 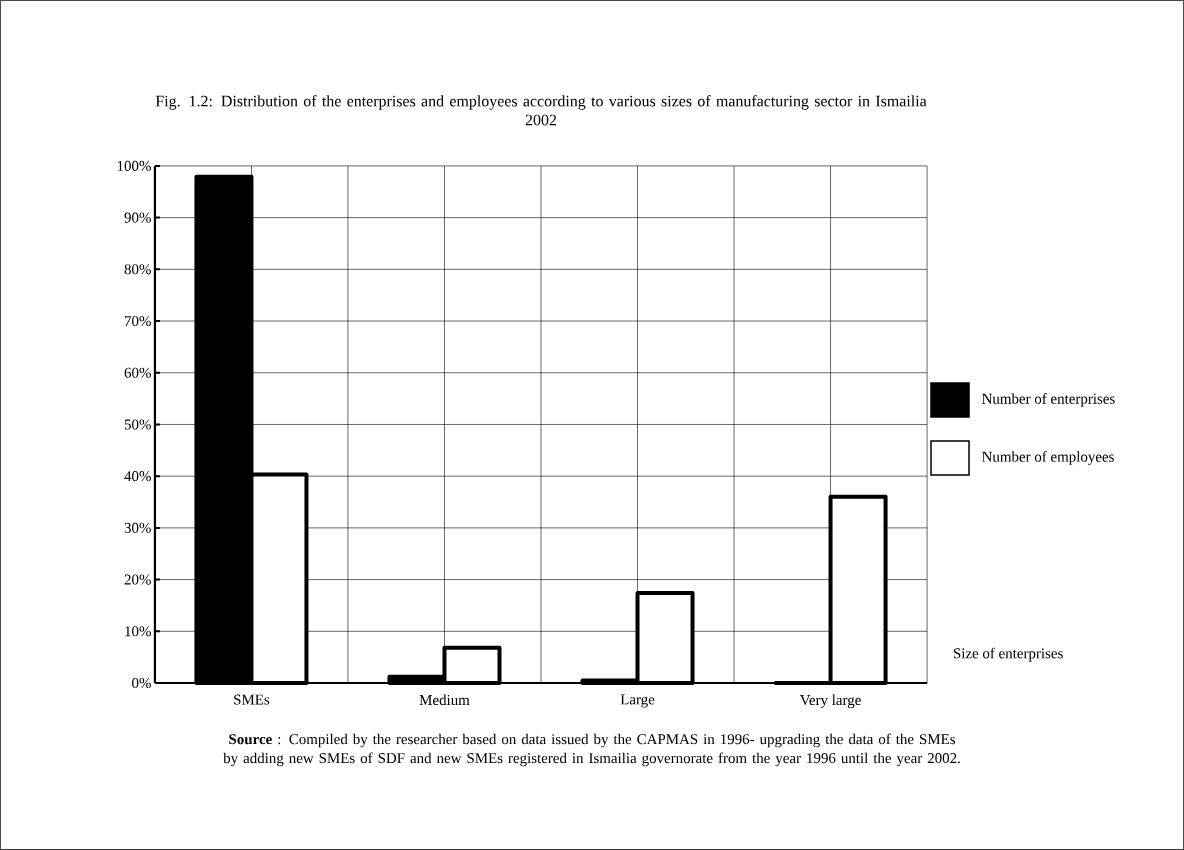 What do you see at coordinates (637, 701) in the screenshot?
I see `x-tick-label: Large` at bounding box center [637, 701].